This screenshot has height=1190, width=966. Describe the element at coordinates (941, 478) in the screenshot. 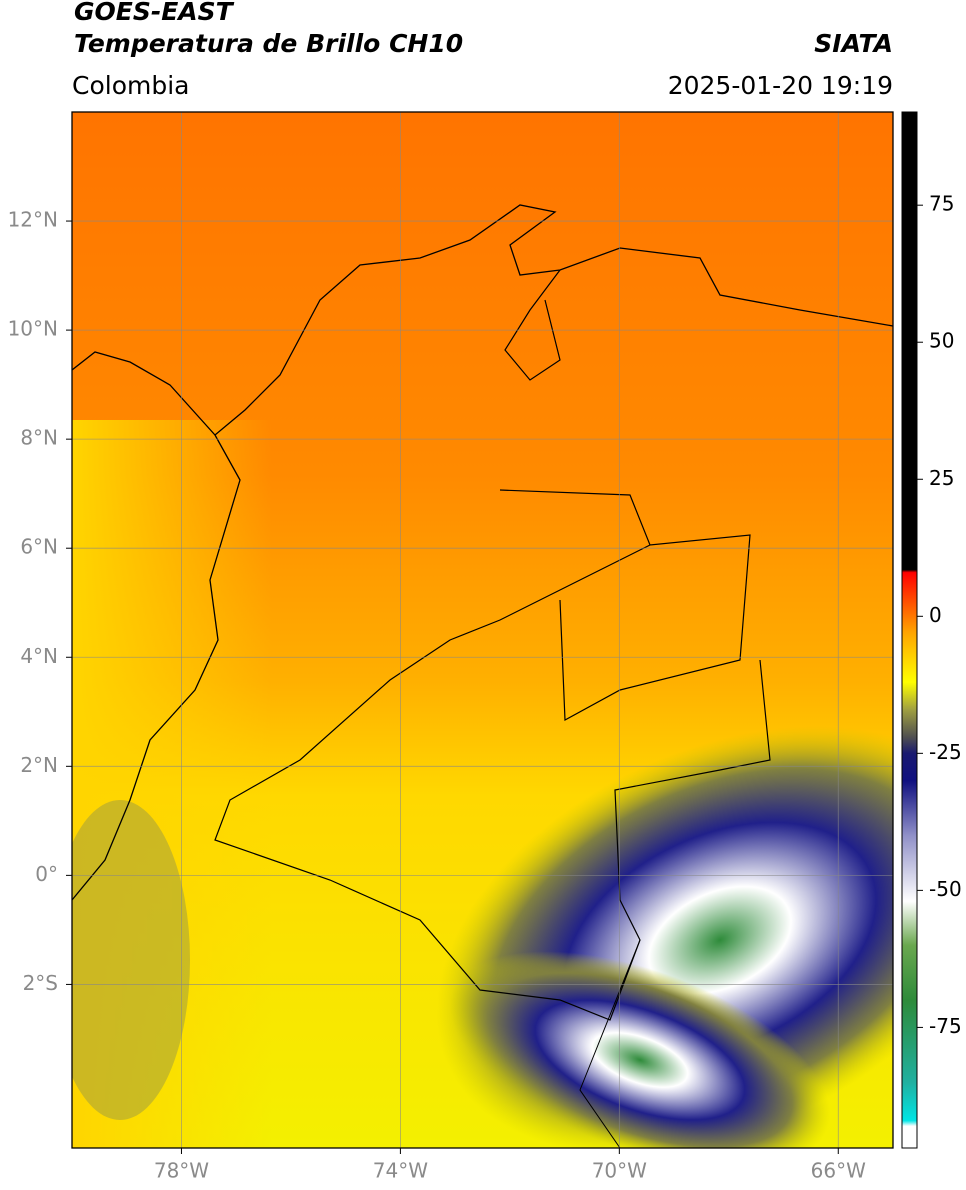

I see `colorbar-label: 25` at that location.